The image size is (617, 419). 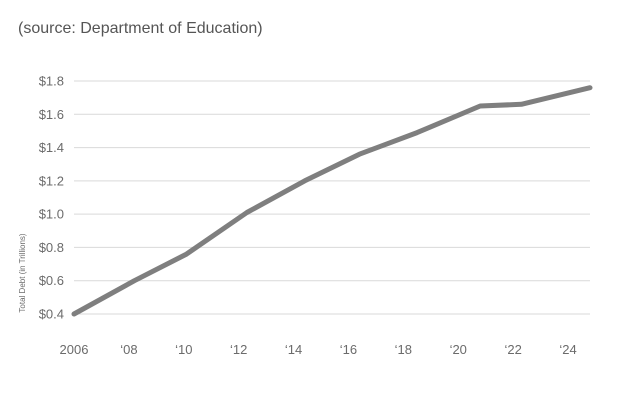 I want to click on y-tick-label: $0.4, so click(x=51, y=314).